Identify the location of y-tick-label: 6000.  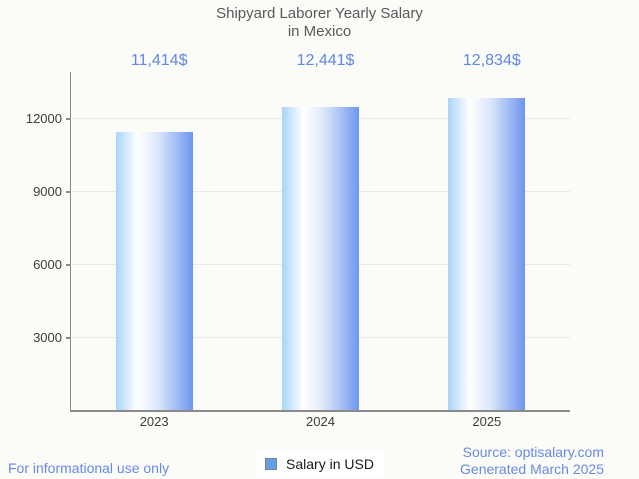
(47, 264).